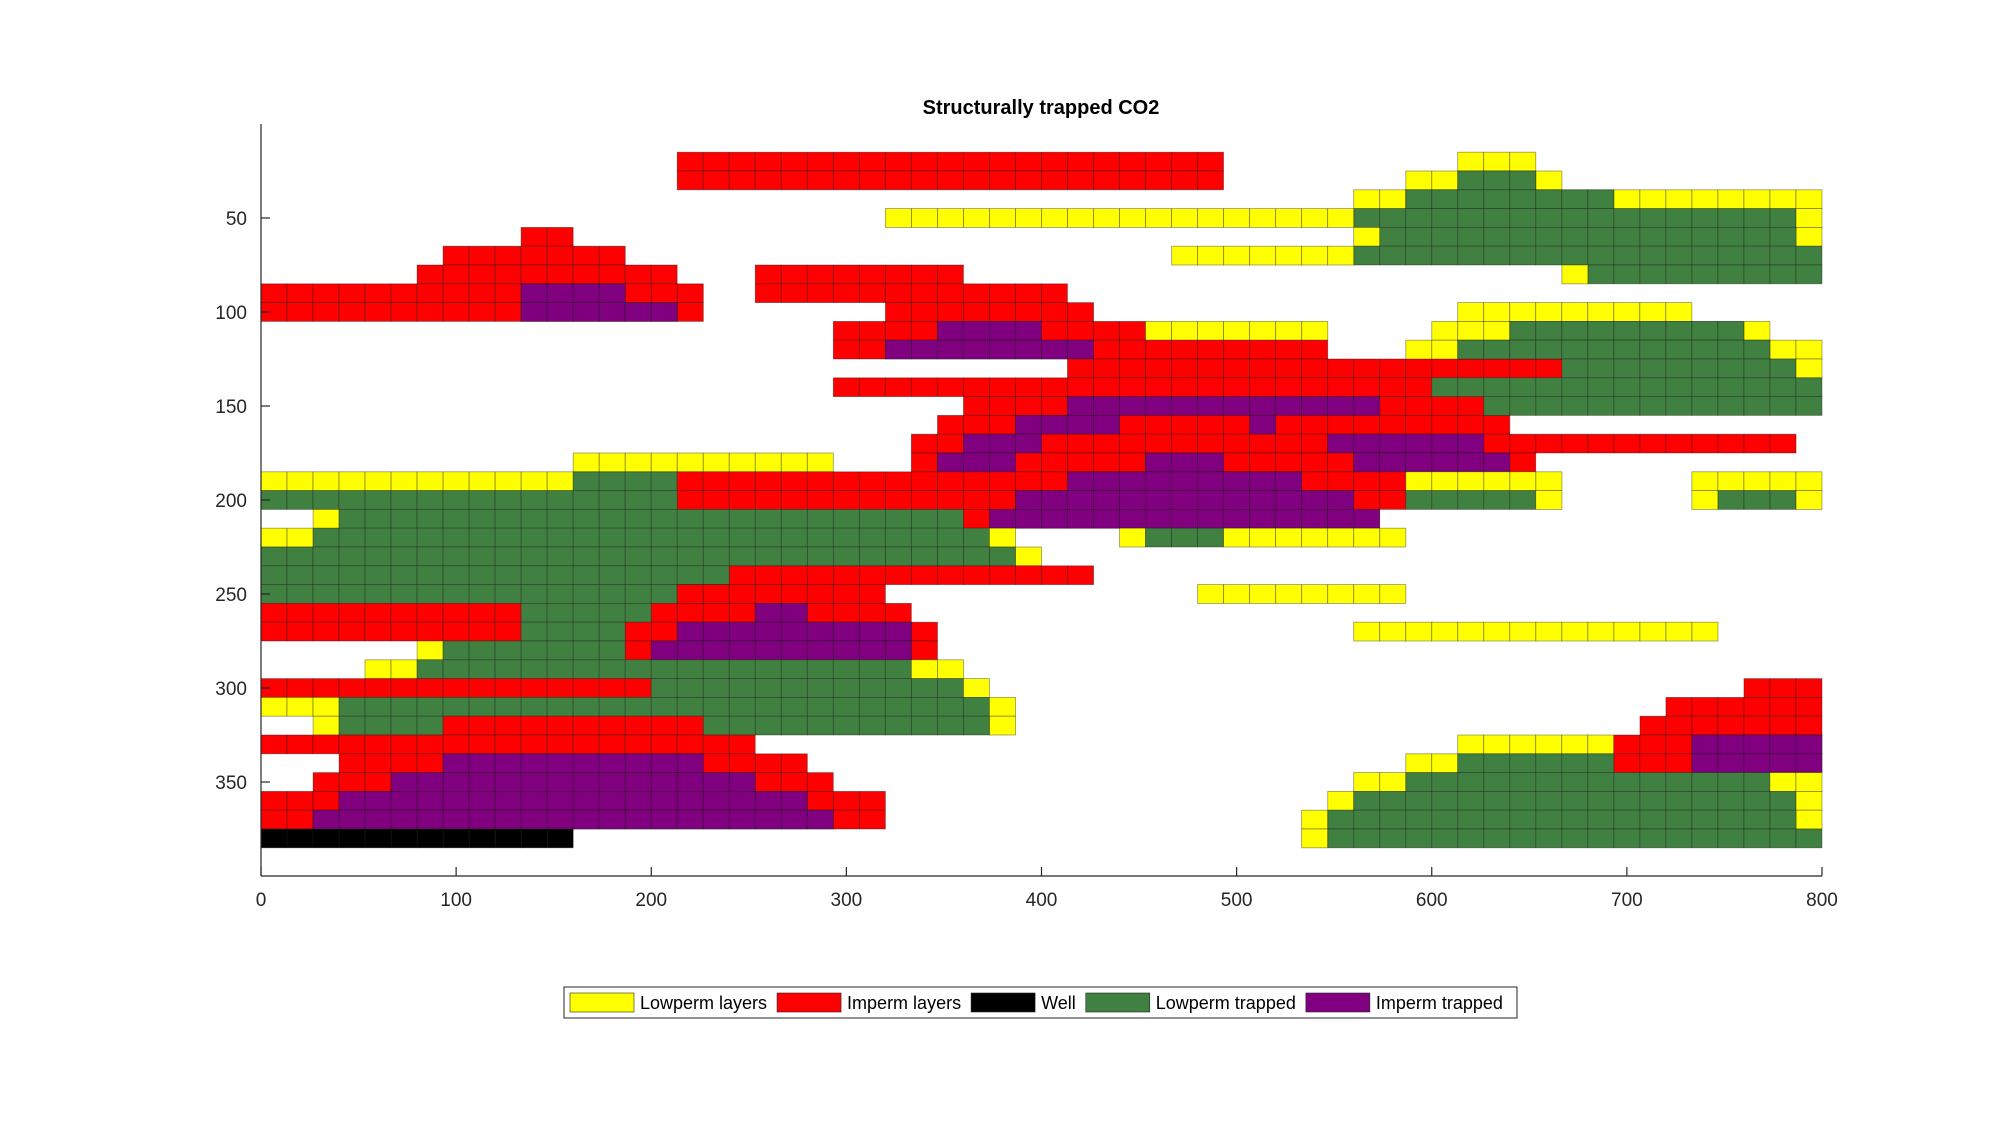 The height and width of the screenshot is (1125, 2000). I want to click on cell-well, so click(404, 838).